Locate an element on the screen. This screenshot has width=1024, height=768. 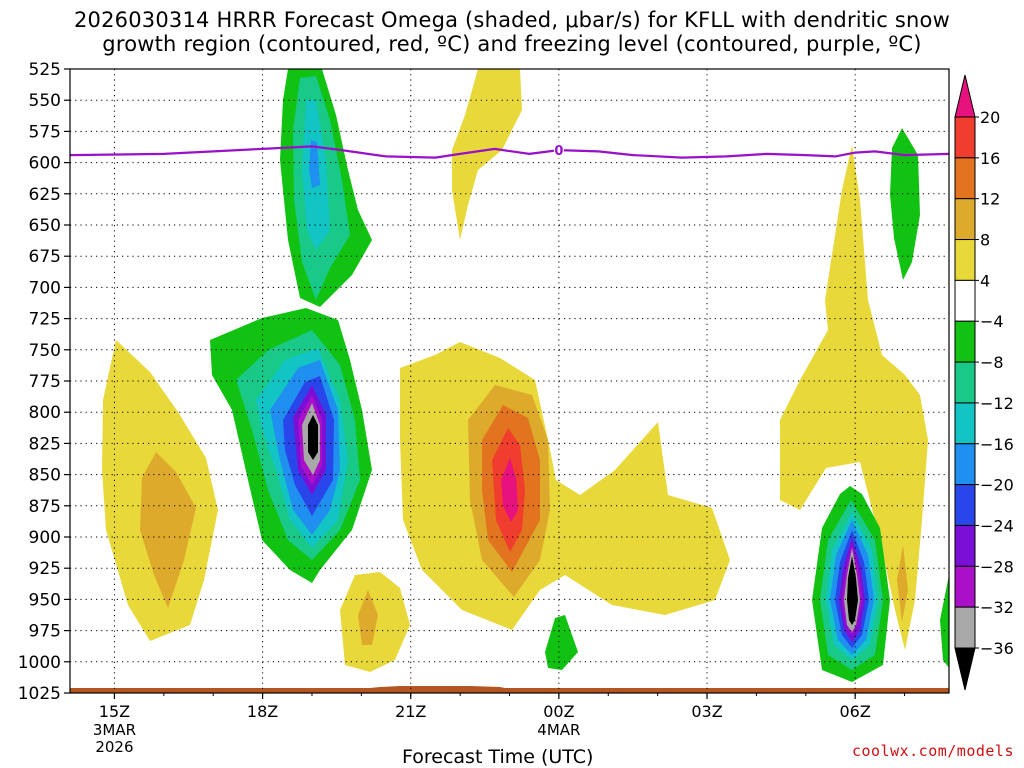
y-tick-label: 825 is located at coordinates (45, 444).